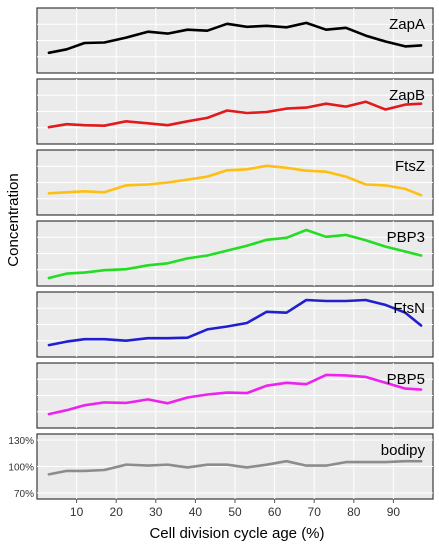 Image resolution: width=439 pixels, height=550 pixels. Describe the element at coordinates (236, 533) in the screenshot. I see `x-axis-label: Cell division cycle age (%)` at that location.